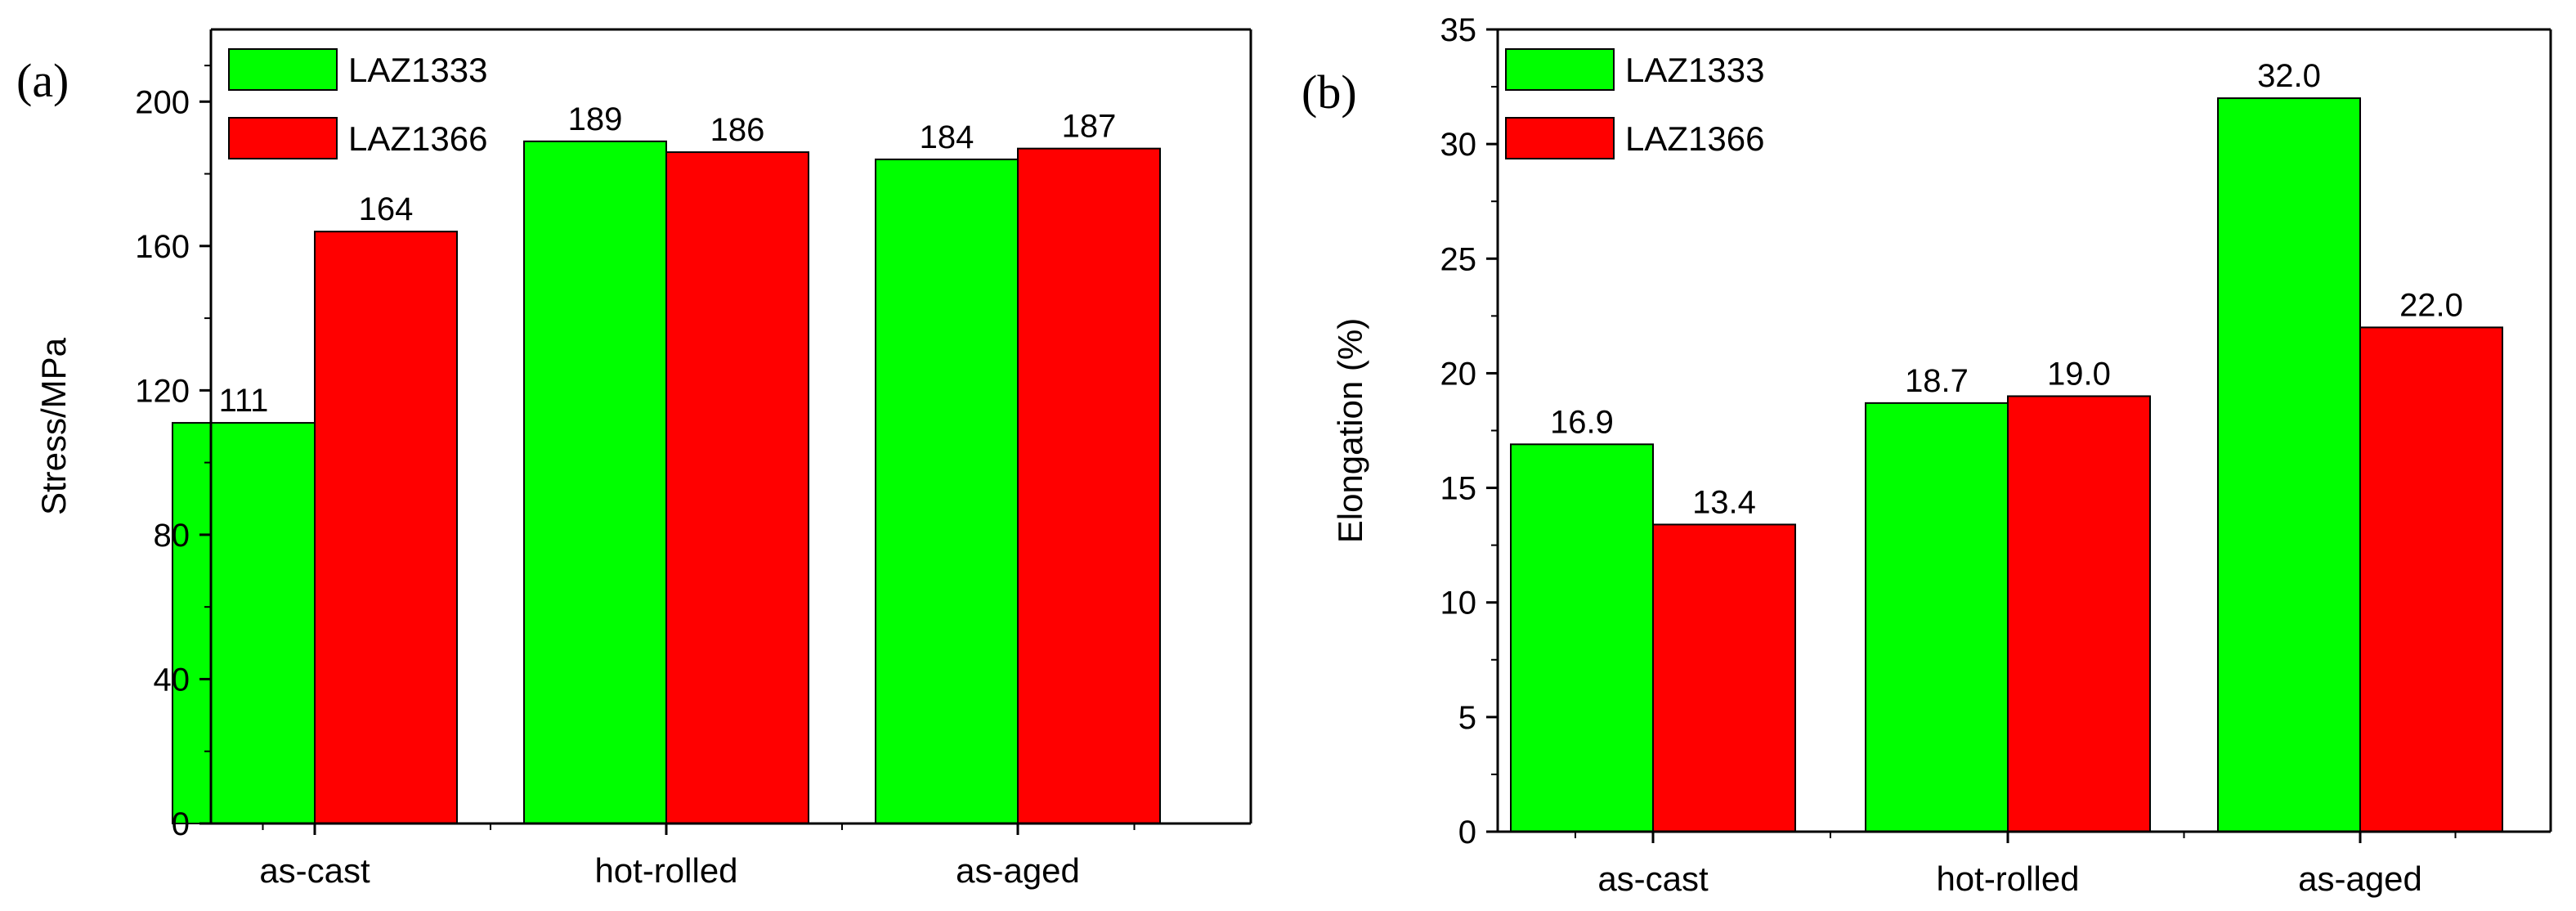 Image resolution: width=2576 pixels, height=911 pixels. Describe the element at coordinates (172, 536) in the screenshot. I see `y-tick-label: 80` at that location.